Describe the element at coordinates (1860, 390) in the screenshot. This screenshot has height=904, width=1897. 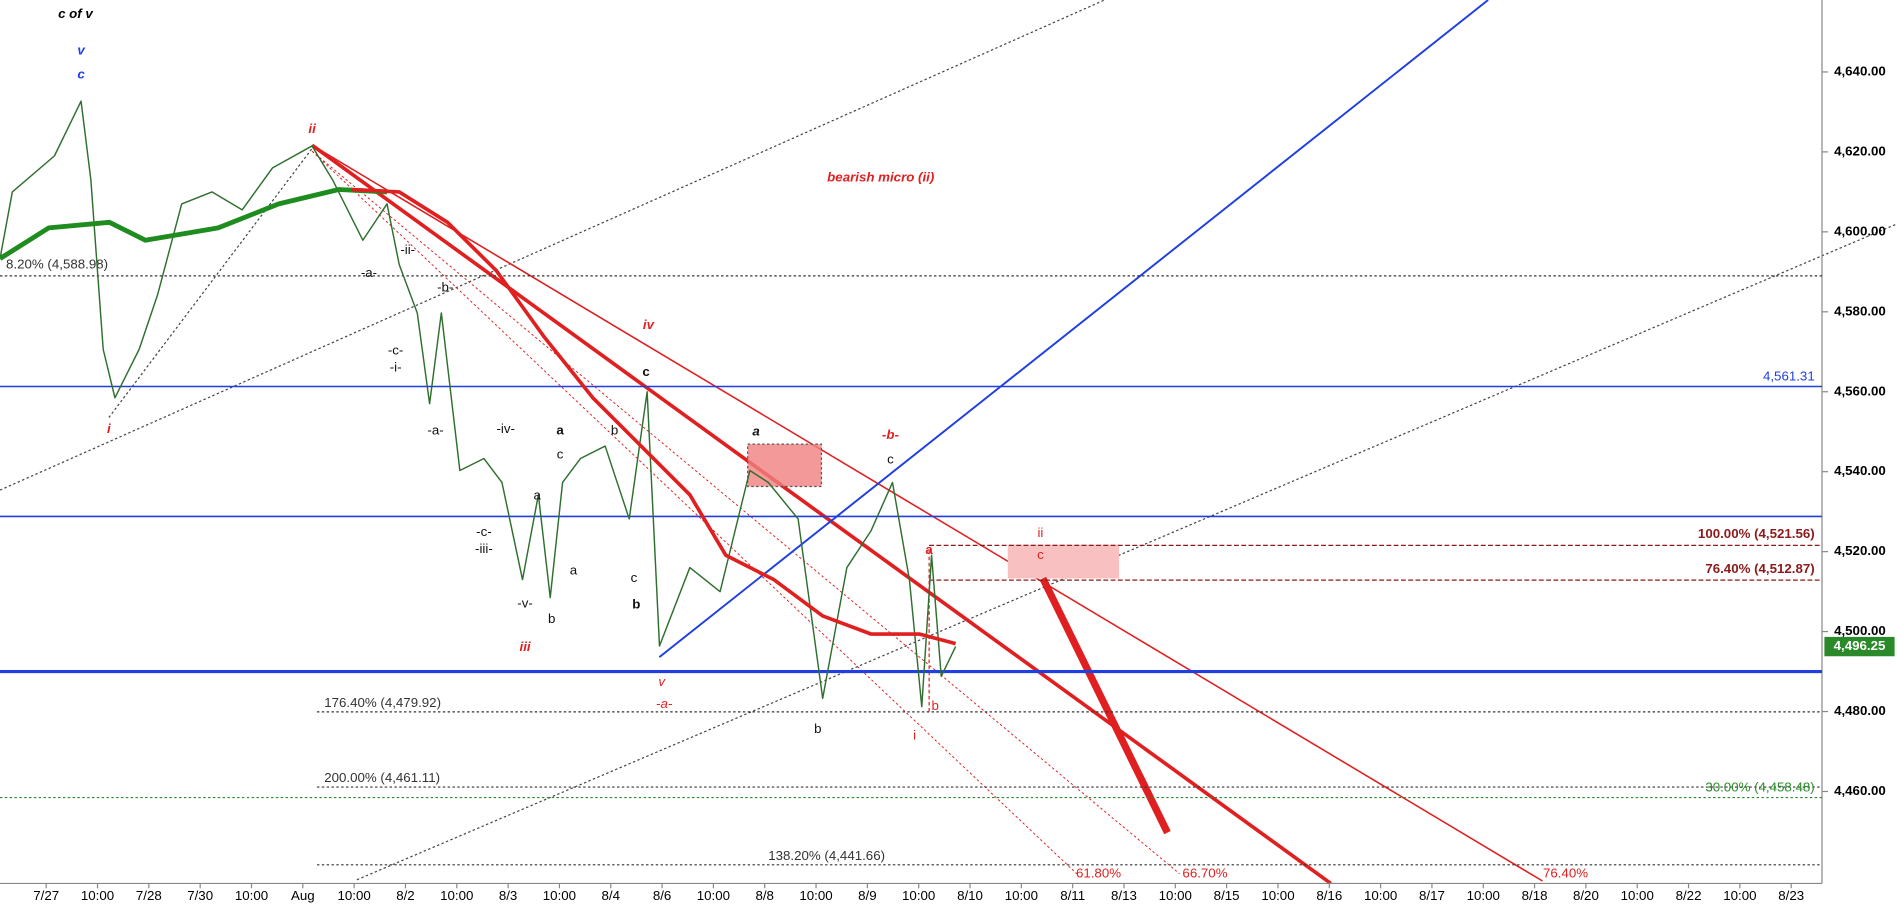
I see `y-tick-label: 4,560.00` at that location.